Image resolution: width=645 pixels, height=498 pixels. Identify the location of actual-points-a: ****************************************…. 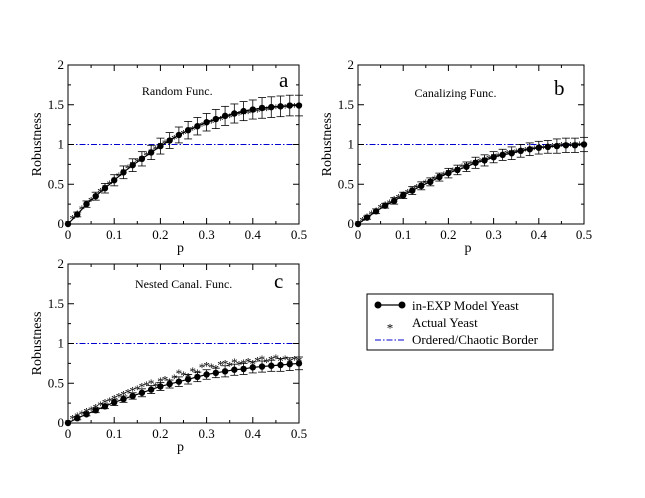
(184, 165).